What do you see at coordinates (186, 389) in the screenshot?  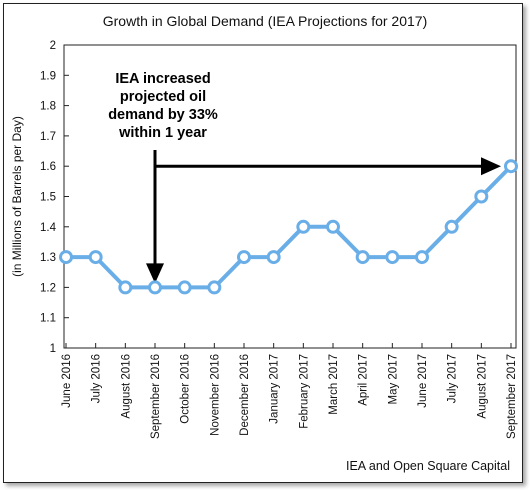 I see `x-tick-label: October 2016` at bounding box center [186, 389].